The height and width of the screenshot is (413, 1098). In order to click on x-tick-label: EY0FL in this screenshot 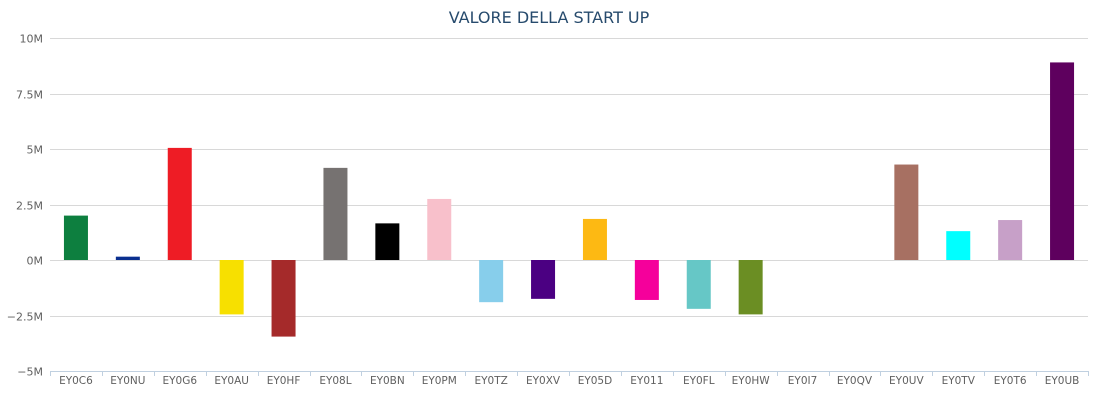, I will do `click(699, 381)`.